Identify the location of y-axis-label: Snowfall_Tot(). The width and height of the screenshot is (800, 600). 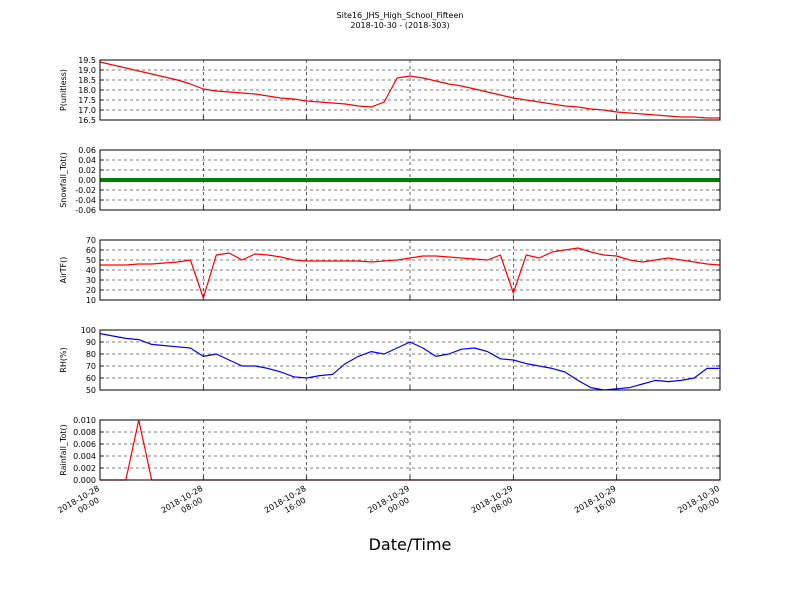
(63, 180).